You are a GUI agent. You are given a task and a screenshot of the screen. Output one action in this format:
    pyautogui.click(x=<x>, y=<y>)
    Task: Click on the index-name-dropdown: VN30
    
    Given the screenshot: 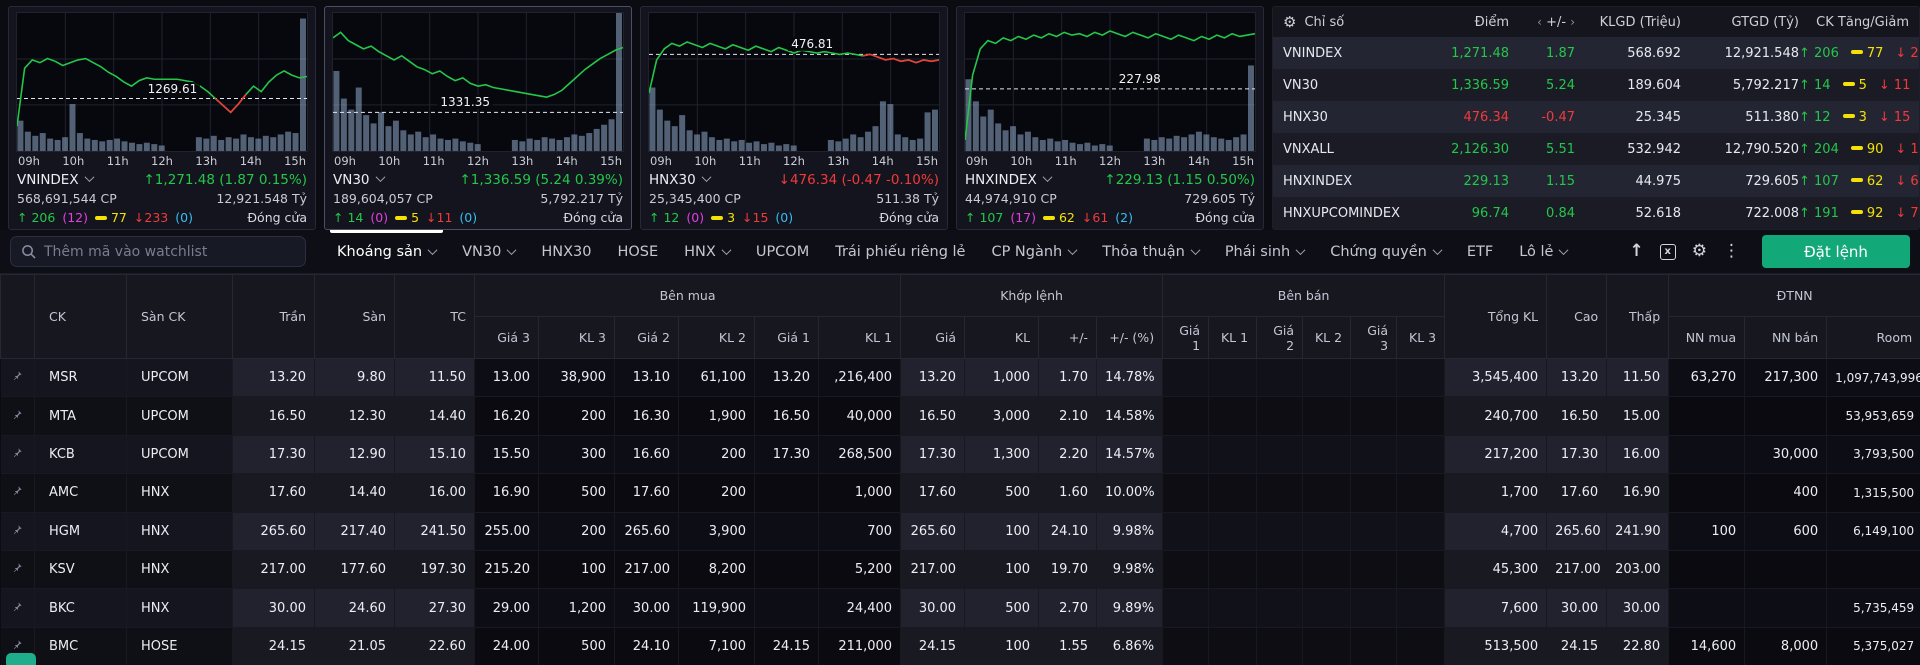 What is the action you would take?
    pyautogui.click(x=359, y=180)
    